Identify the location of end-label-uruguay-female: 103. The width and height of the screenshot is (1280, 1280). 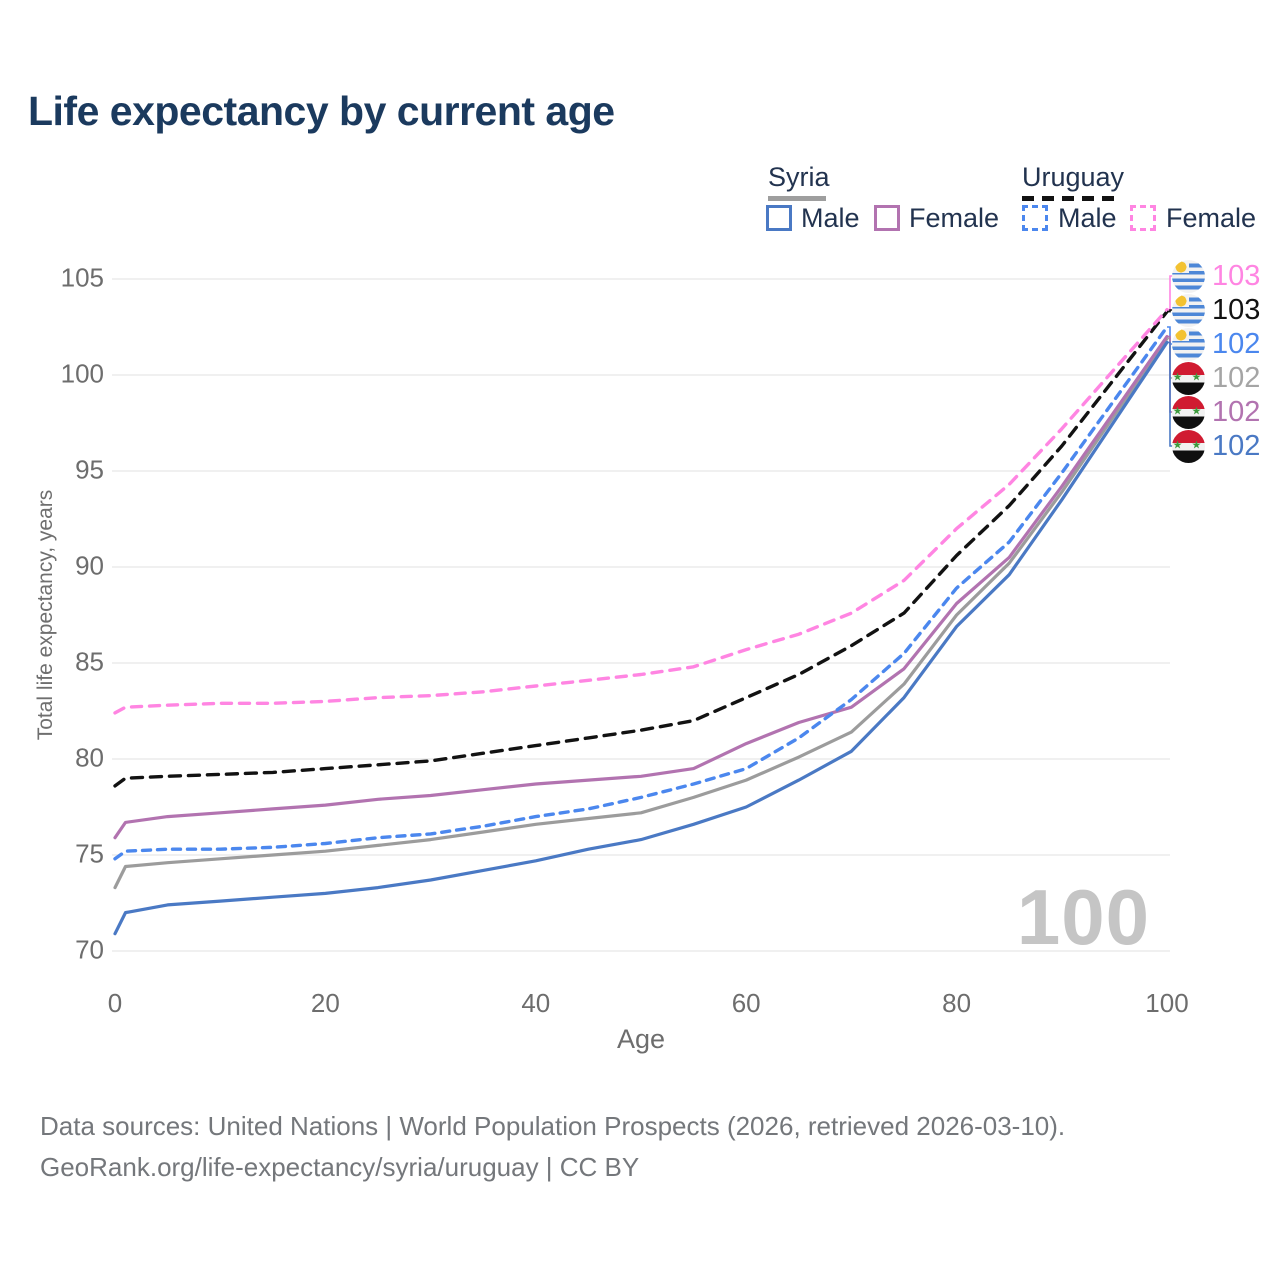
(1216, 276).